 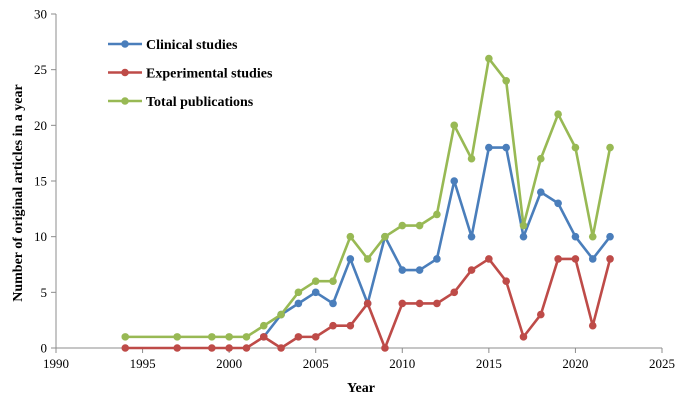 I want to click on x-tick-label: 2020, so click(x=575, y=363).